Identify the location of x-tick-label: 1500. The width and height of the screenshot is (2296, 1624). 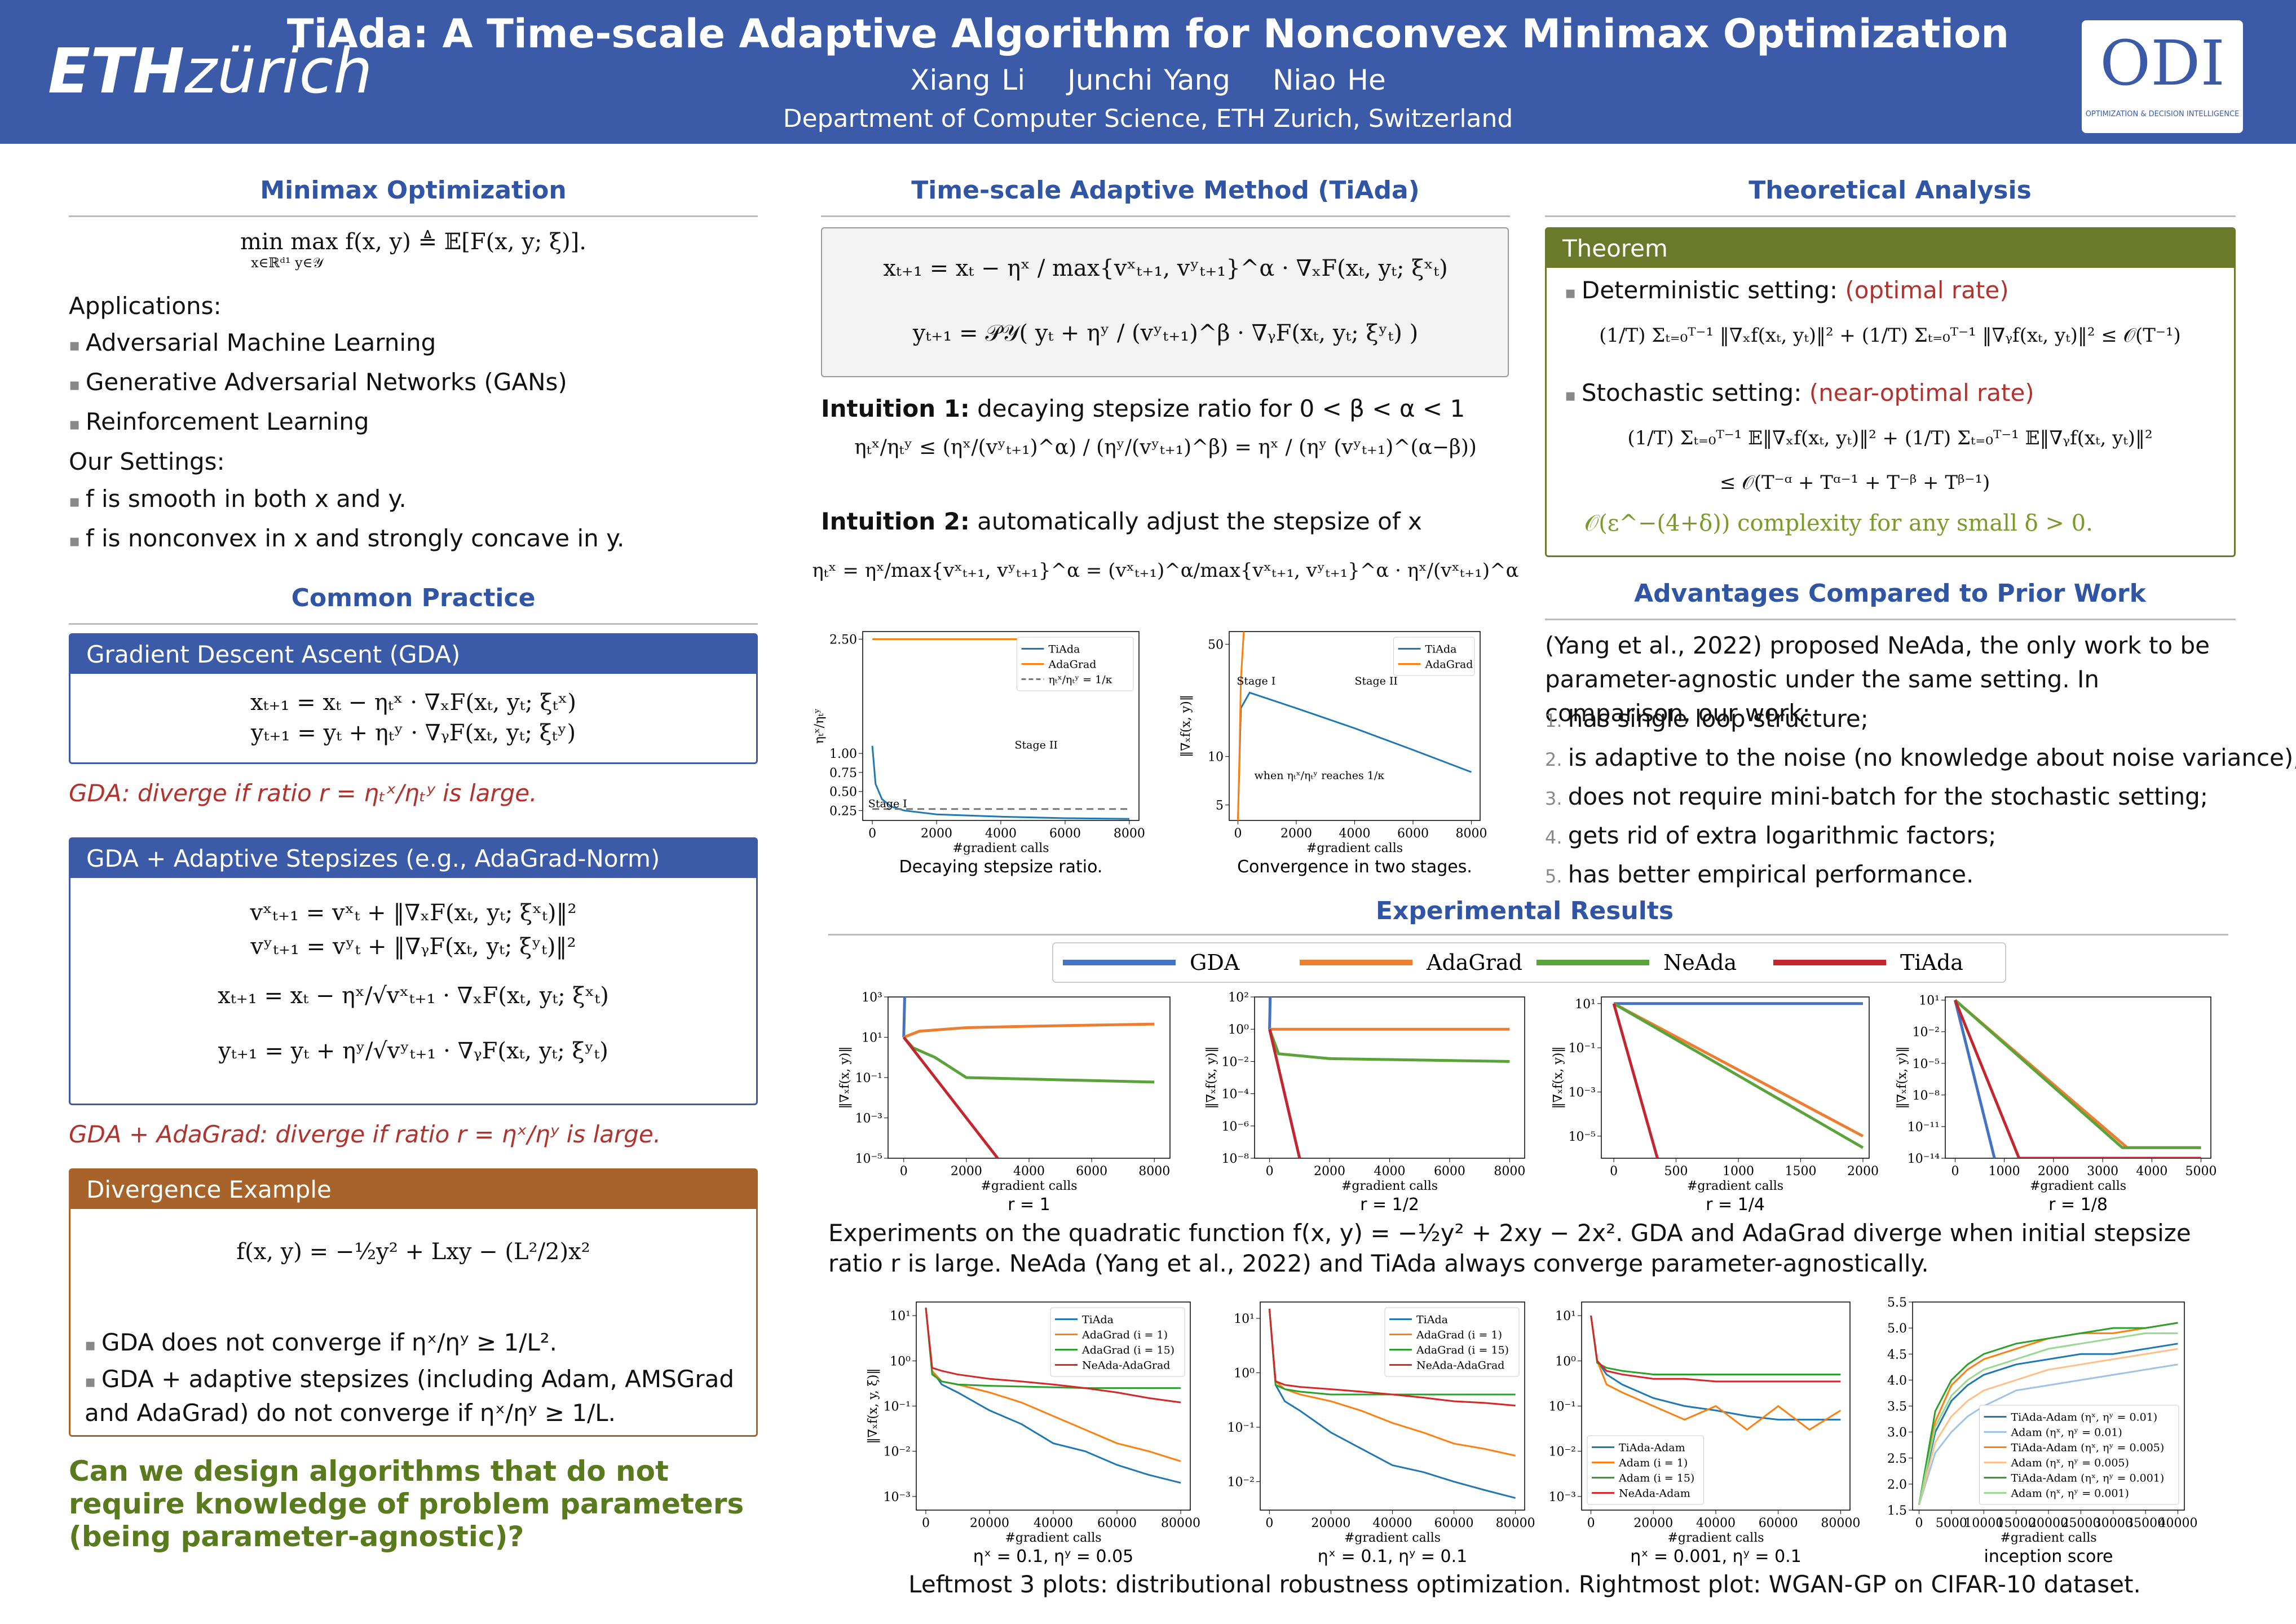
(1801, 1171).